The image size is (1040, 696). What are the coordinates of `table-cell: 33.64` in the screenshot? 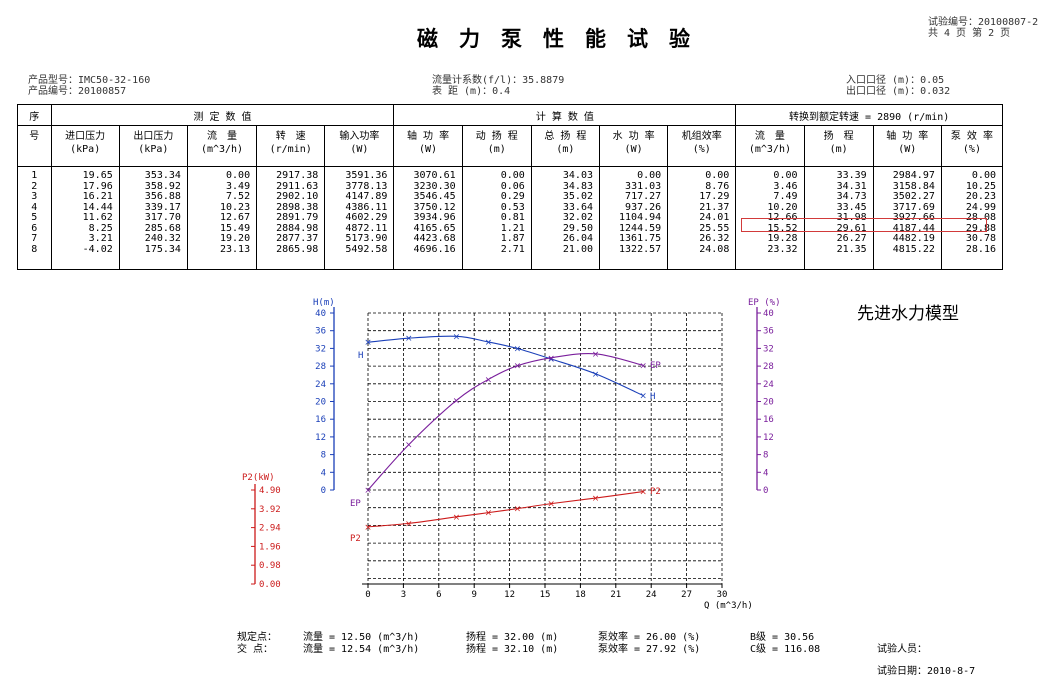 It's located at (577, 207).